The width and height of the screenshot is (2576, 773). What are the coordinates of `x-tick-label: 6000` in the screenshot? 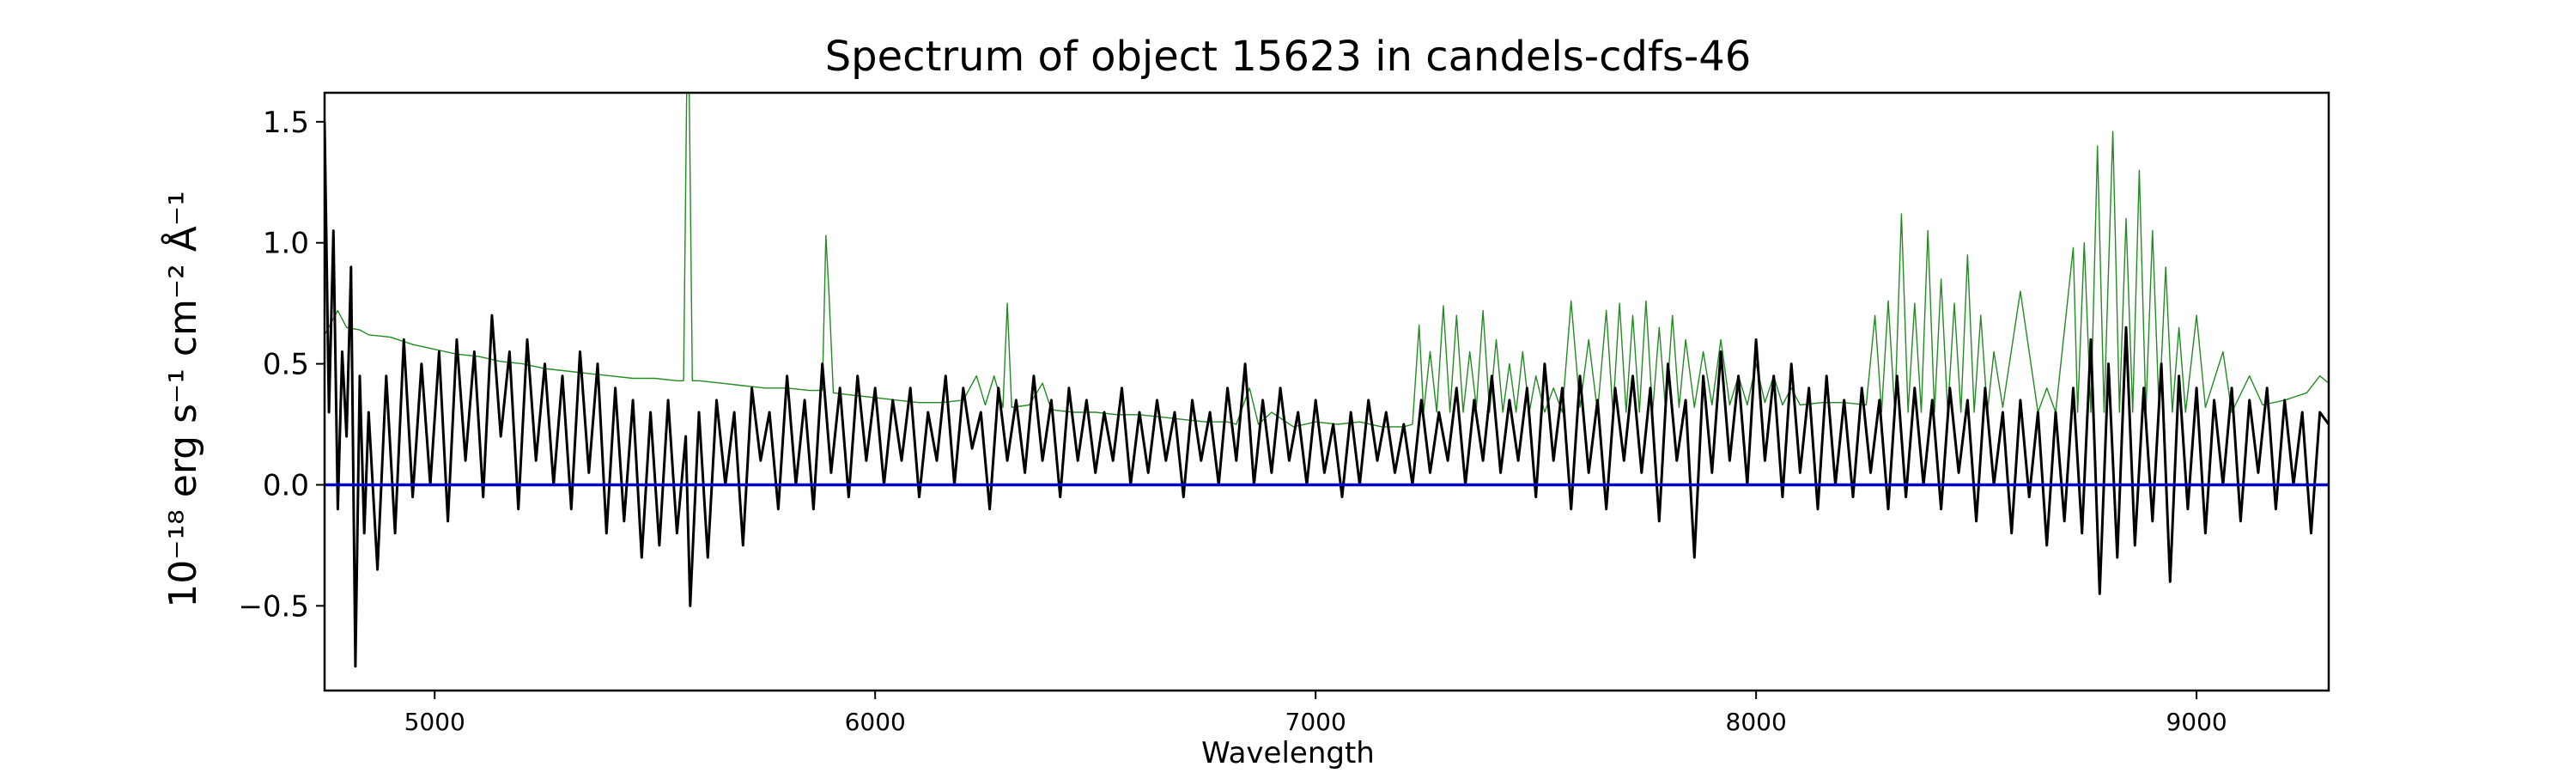 It's located at (876, 722).